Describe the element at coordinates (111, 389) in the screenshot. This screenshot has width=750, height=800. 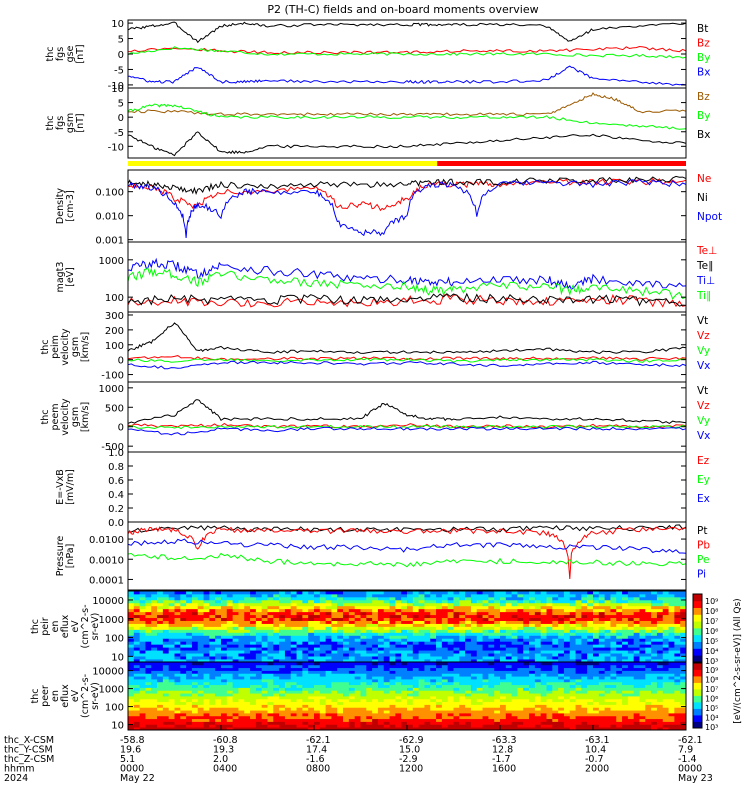
I see `y-tick-label: 1000` at that location.